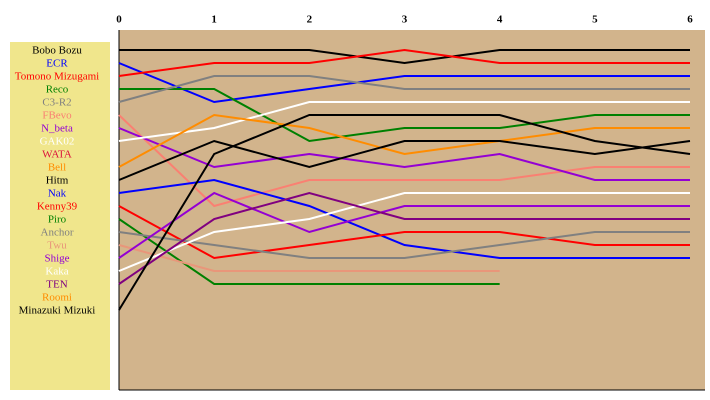  Describe the element at coordinates (56, 272) in the screenshot. I see `legend-label: Kaka` at that location.